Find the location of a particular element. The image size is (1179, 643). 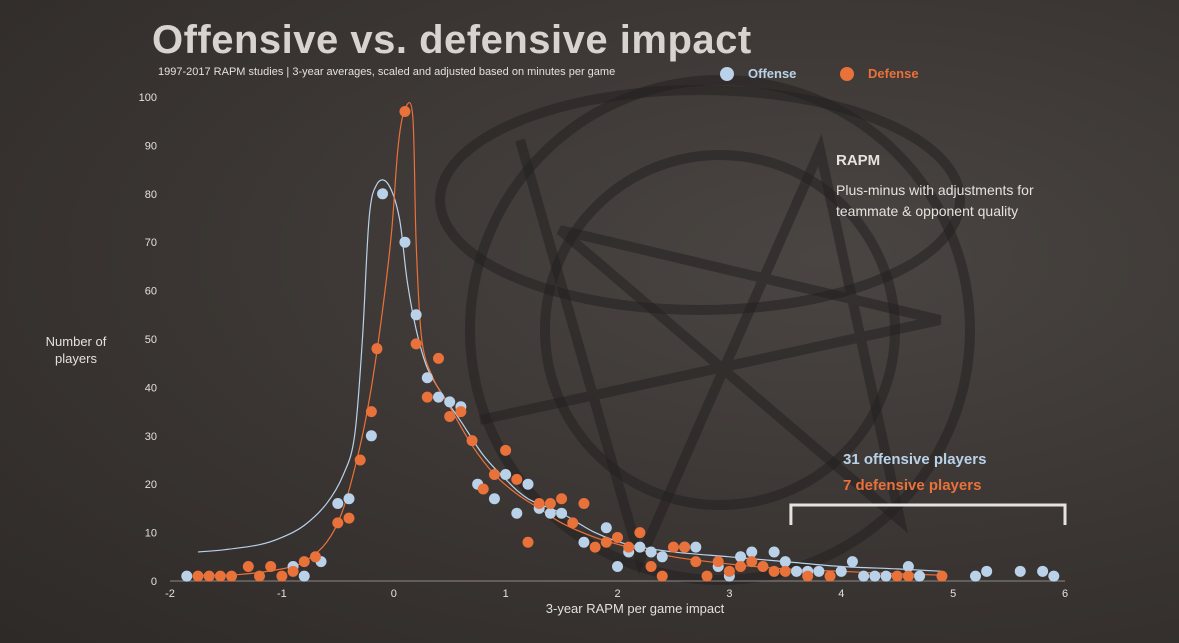

defense-marker-icon is located at coordinates (847, 73).